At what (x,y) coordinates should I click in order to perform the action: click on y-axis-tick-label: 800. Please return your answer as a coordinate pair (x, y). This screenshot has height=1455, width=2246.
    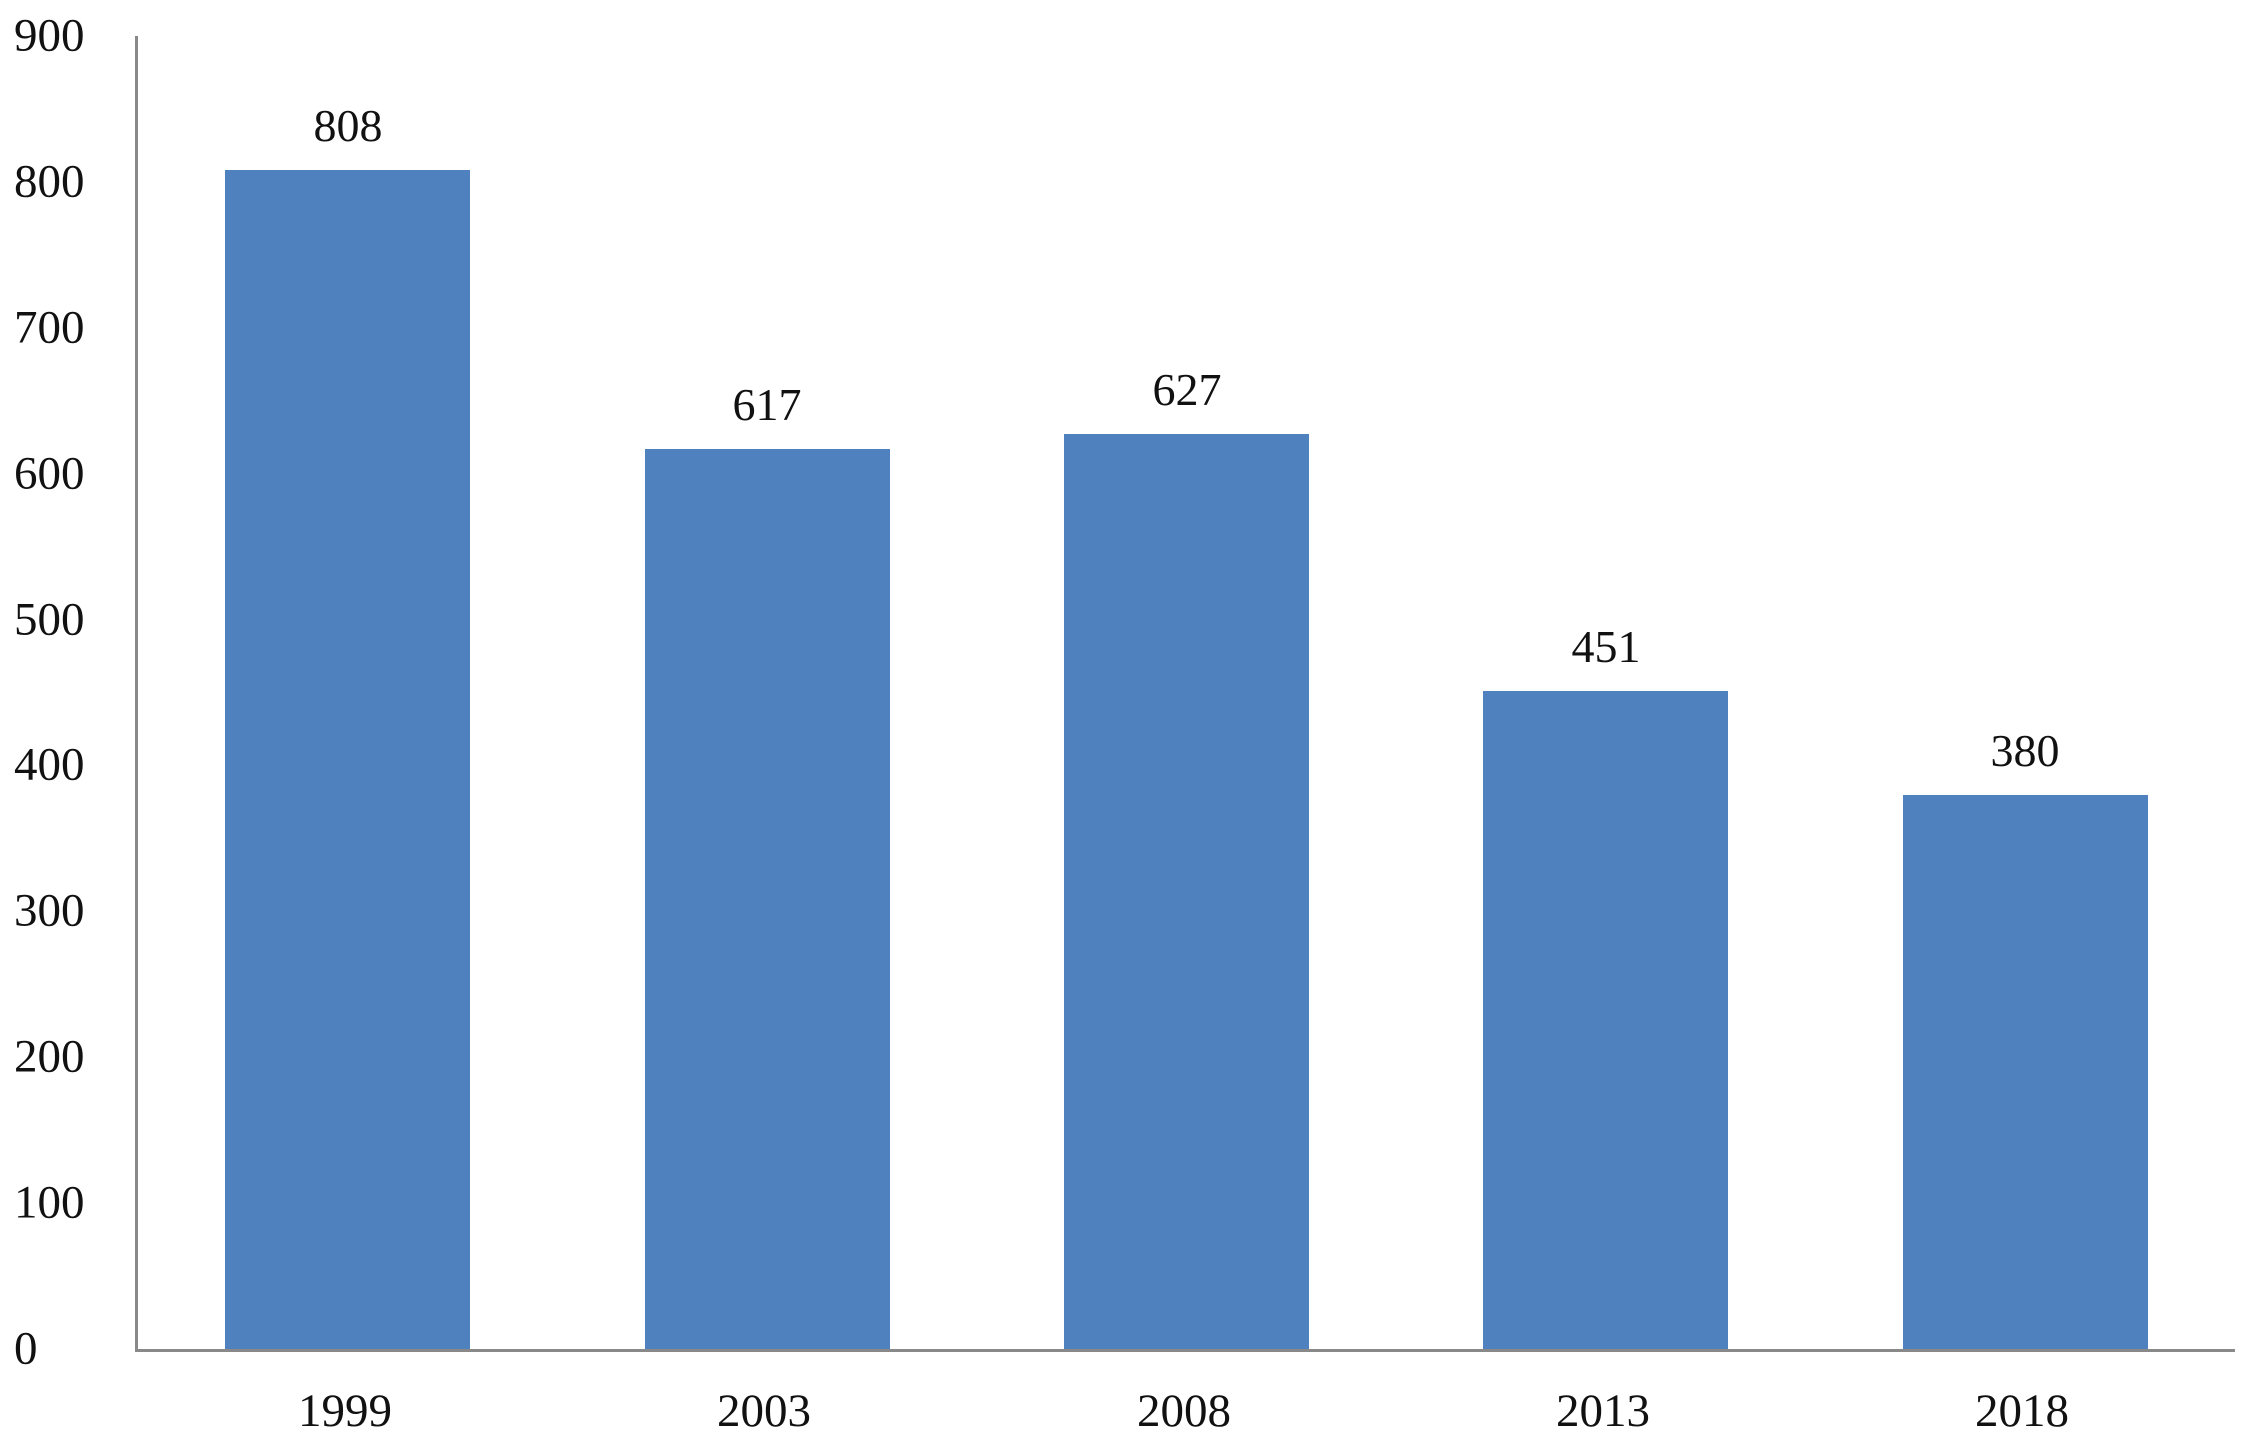
    Looking at the image, I should click on (49, 181).